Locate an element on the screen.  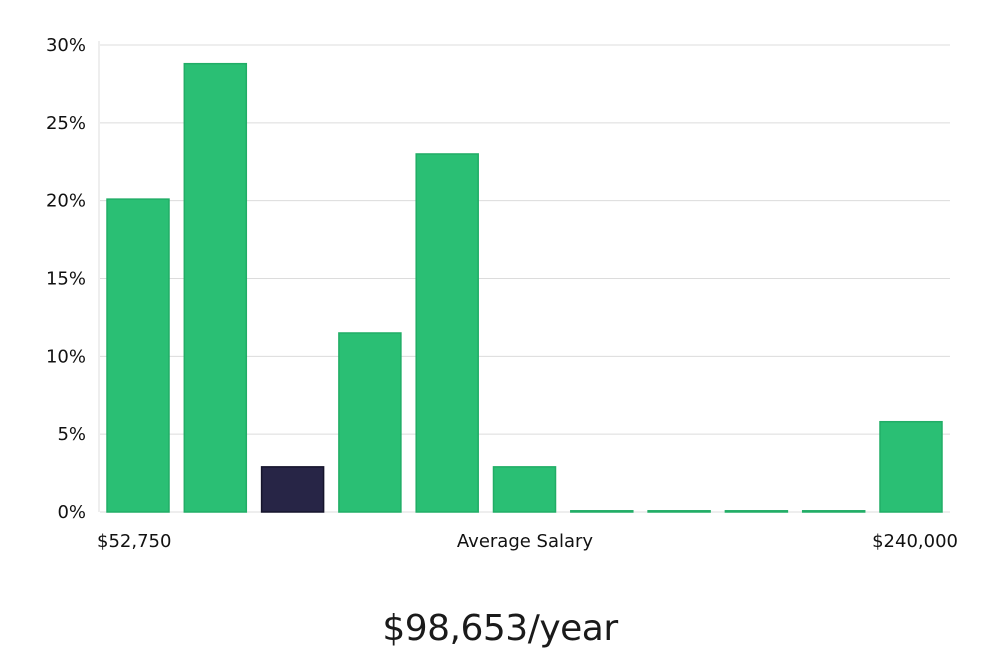
y-tick-label: 10% is located at coordinates (66, 356).